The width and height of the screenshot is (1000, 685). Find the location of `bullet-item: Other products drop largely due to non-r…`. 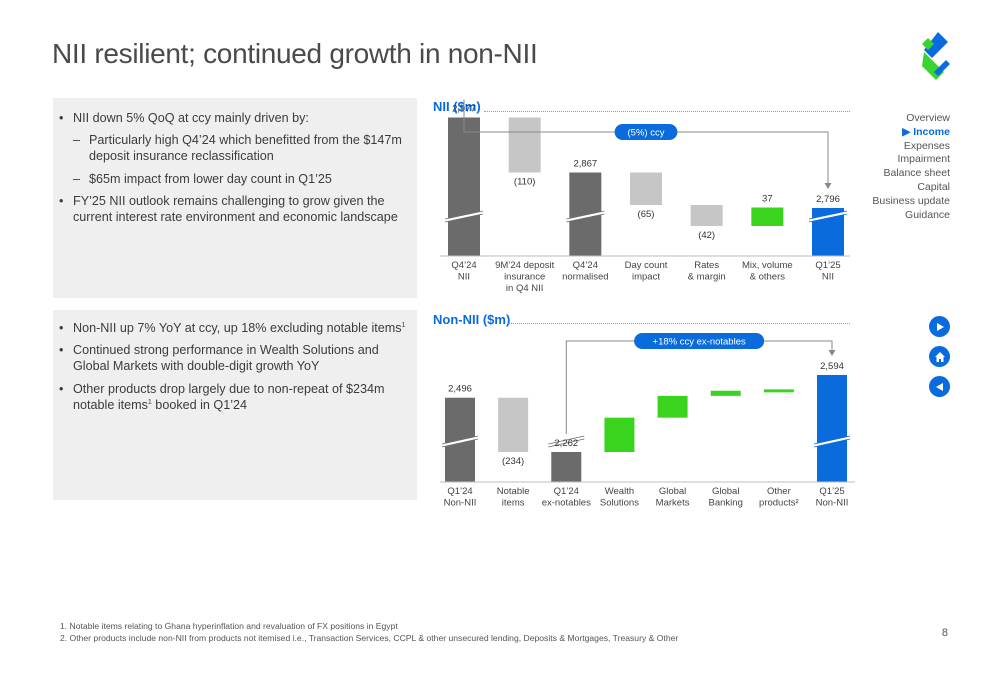

bullet-item: Other products drop largely due to non-r… is located at coordinates (235, 397).